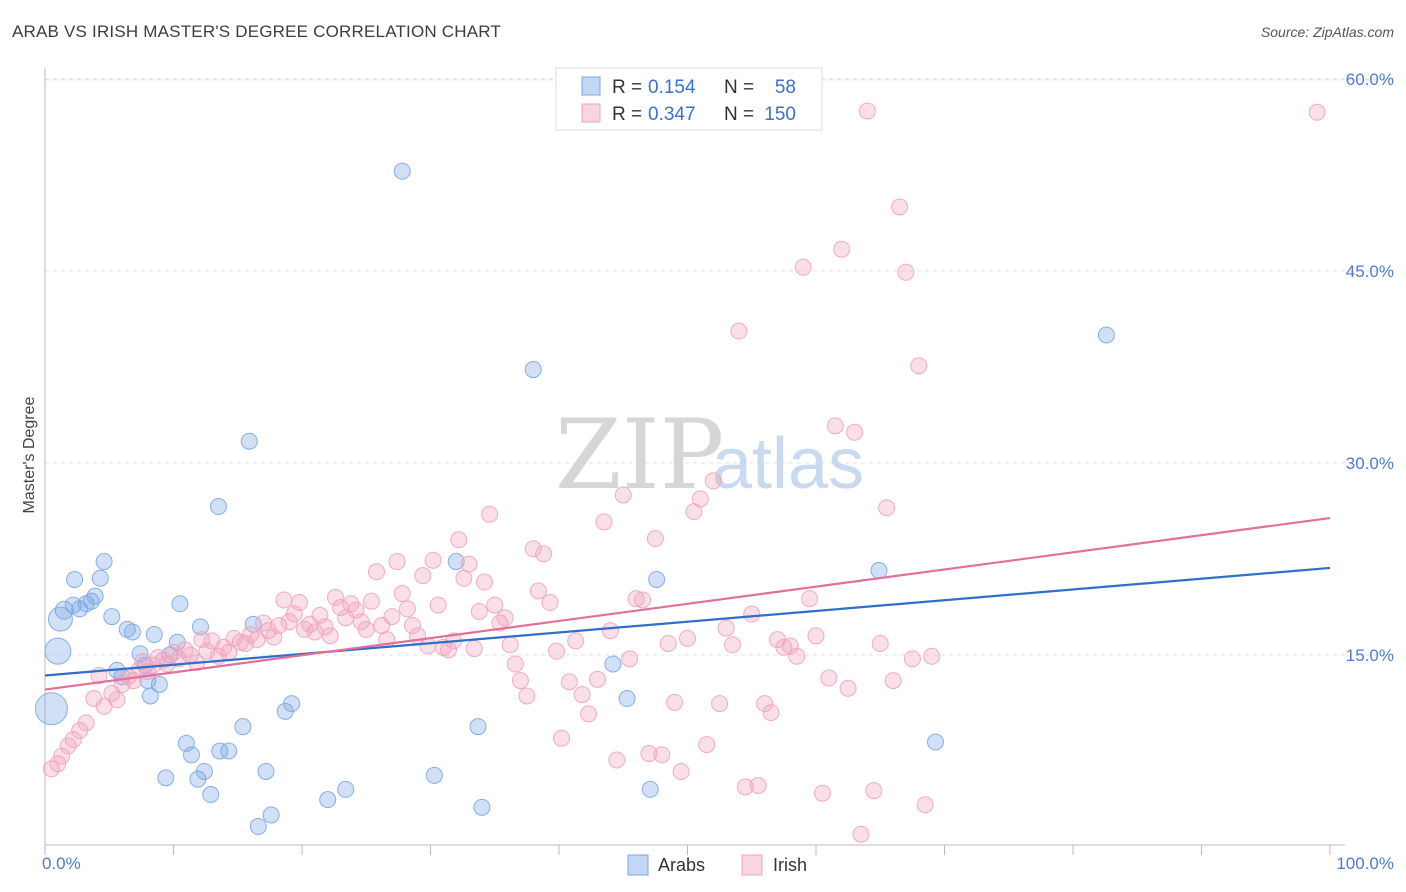  What do you see at coordinates (788, 464) in the screenshot?
I see `watermark-atlas: atlas` at bounding box center [788, 464].